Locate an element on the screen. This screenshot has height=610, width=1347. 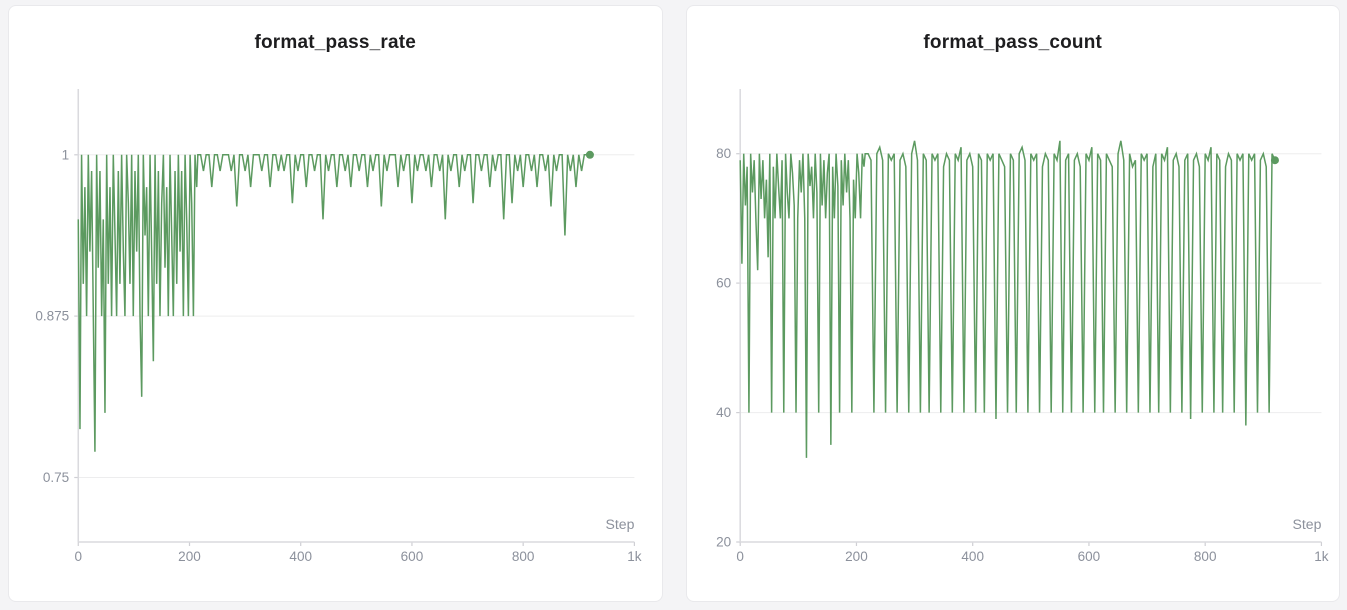
y-tick-label: 0.75 is located at coordinates (56, 477).